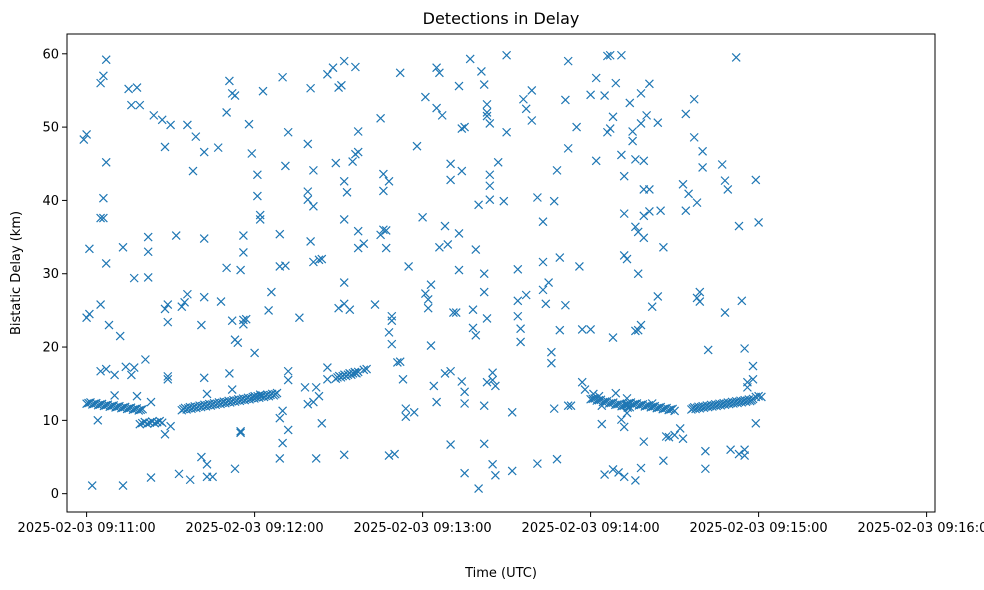 This screenshot has width=984, height=590. Describe the element at coordinates (55, 494) in the screenshot. I see `y-tick-label: 0` at that location.